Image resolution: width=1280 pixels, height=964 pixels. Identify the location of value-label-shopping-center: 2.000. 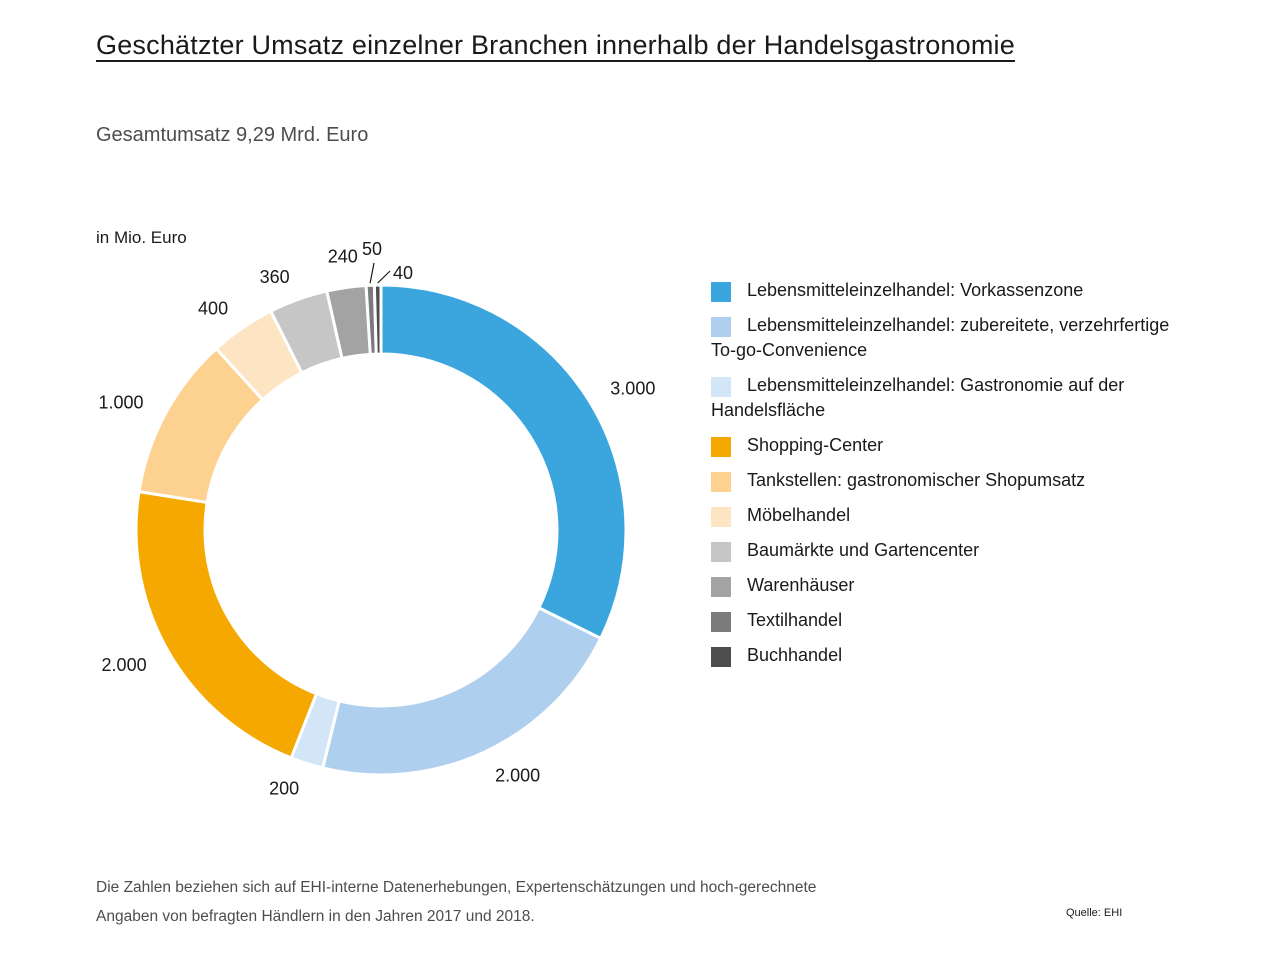
(124, 665).